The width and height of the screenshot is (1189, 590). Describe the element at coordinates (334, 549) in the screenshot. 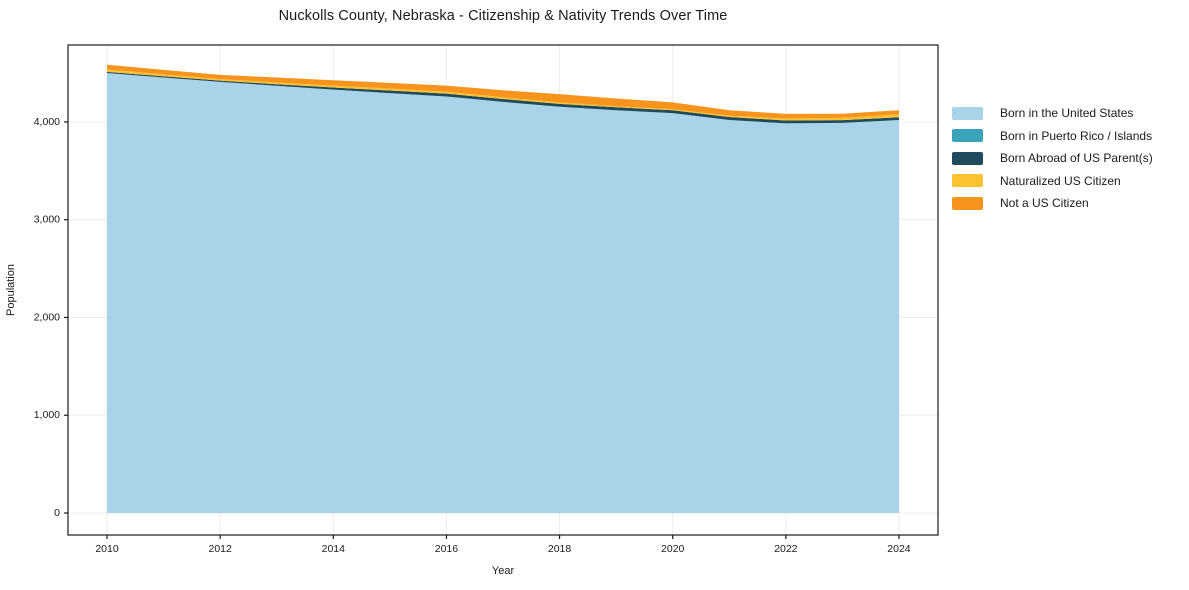

I see `x-tick-label: 2014` at that location.